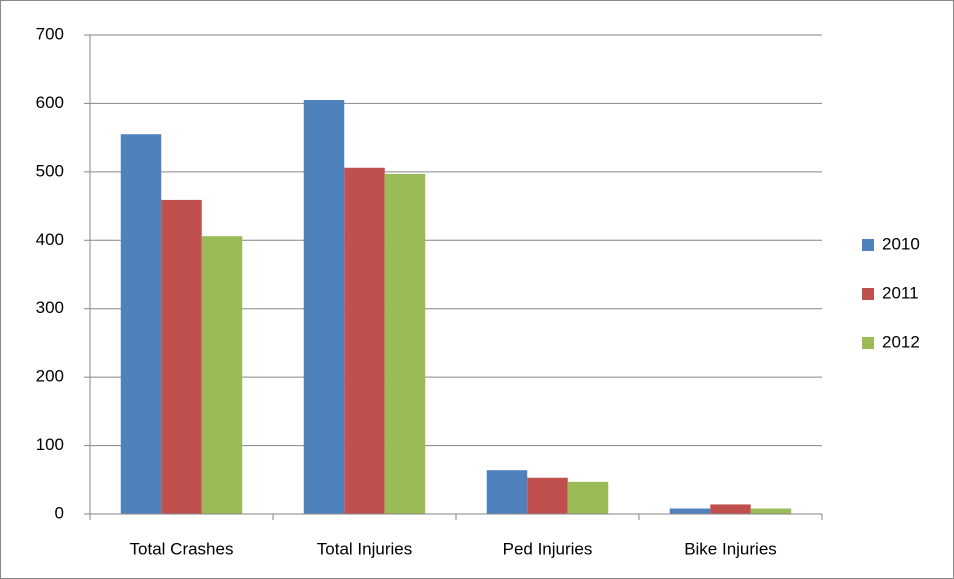 The image size is (954, 579). Describe the element at coordinates (901, 243) in the screenshot. I see `legend-label: 2010` at that location.